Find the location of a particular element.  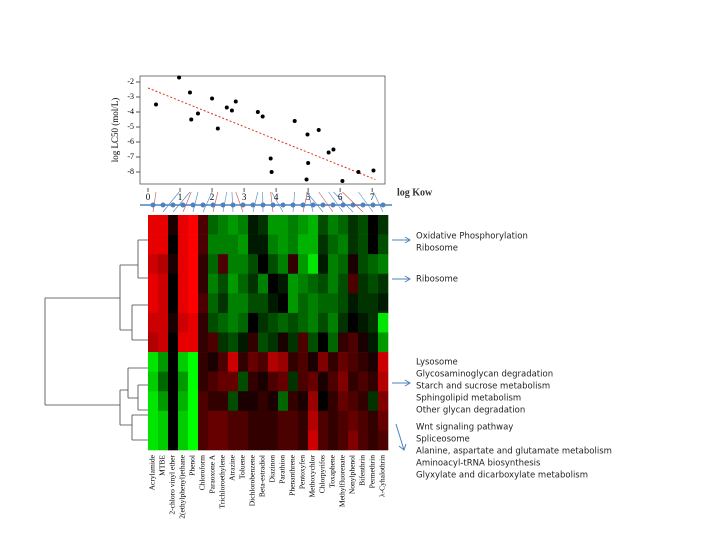

column-label: λ-Cyhalothrin is located at coordinates (382, 476).